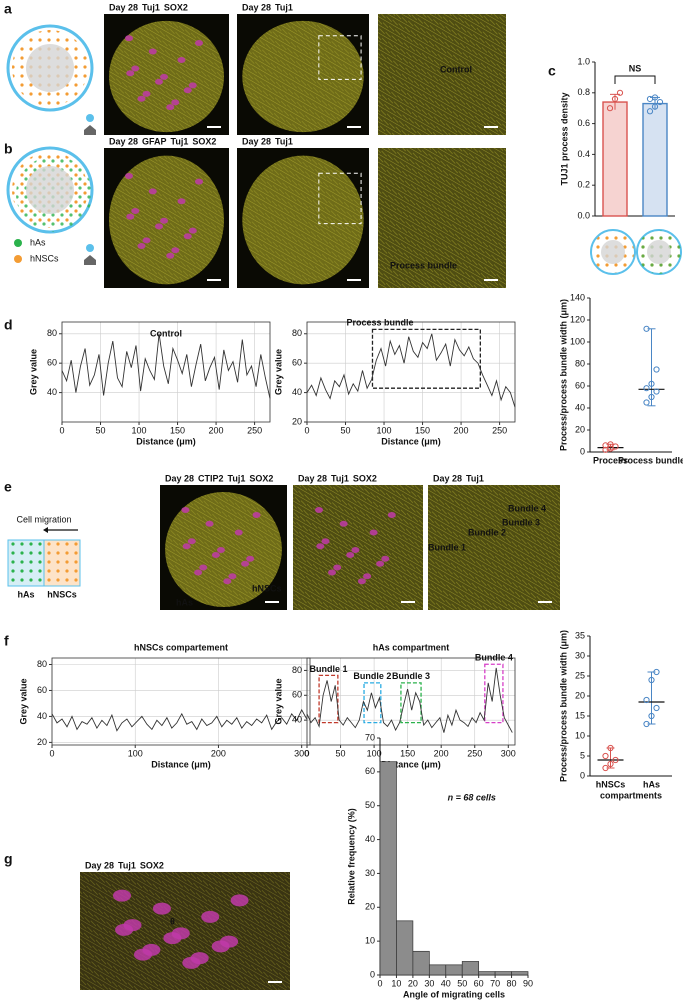 This screenshot has height=1002, width=683. What do you see at coordinates (8, 487) in the screenshot?
I see `panel-label: e` at bounding box center [8, 487].